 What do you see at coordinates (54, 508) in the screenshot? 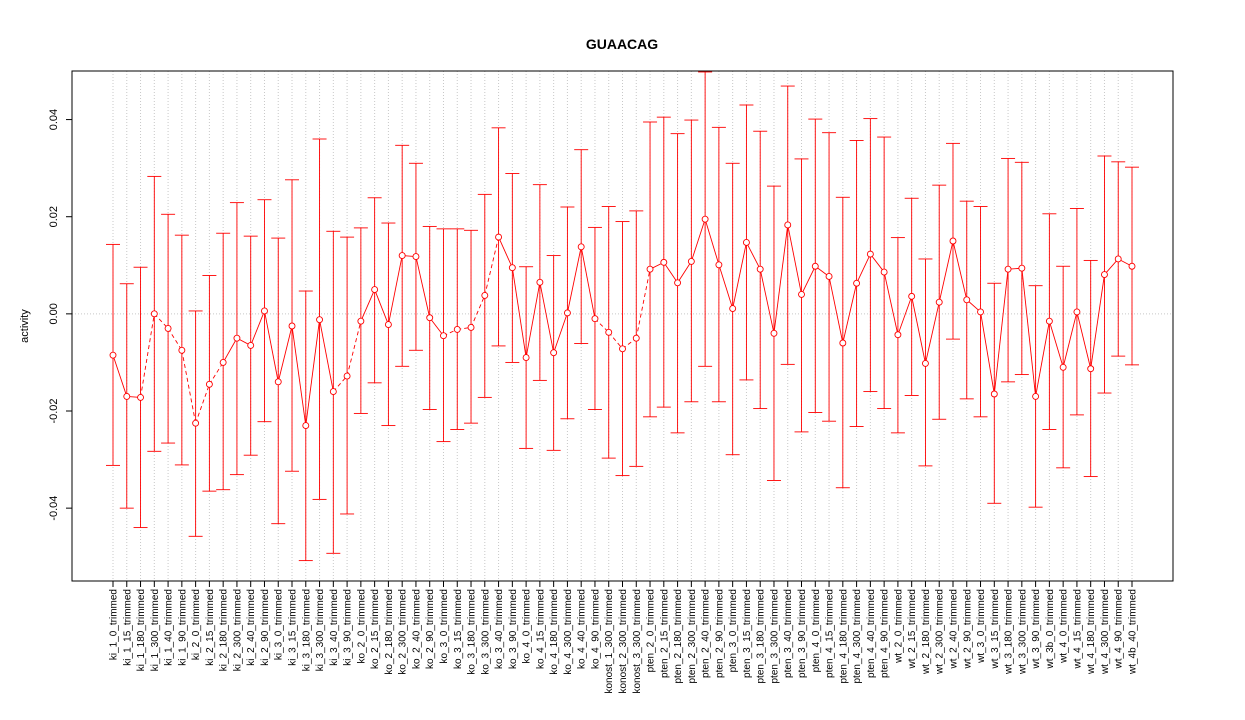
I see `y-tick-label: -0.04` at bounding box center [54, 508].